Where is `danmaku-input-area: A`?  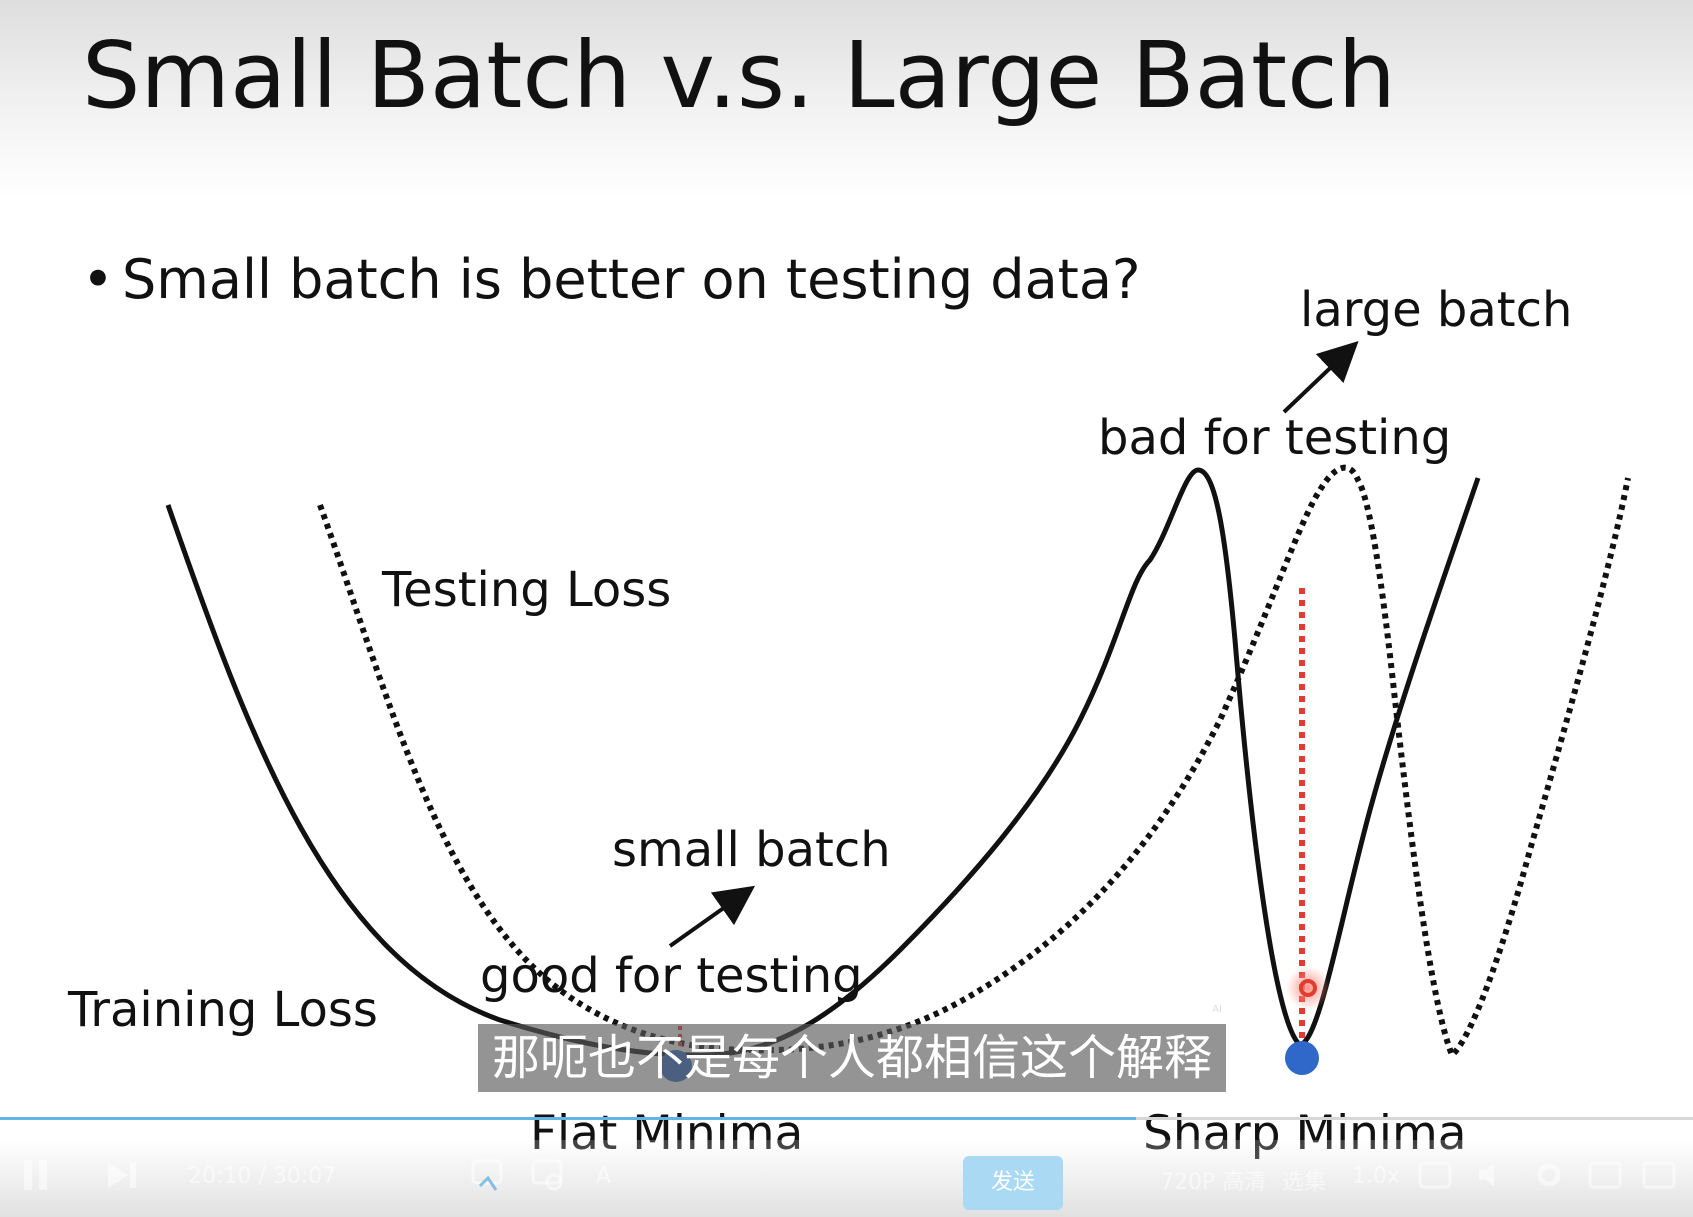
danmaku-input-area: A is located at coordinates (604, 1176).